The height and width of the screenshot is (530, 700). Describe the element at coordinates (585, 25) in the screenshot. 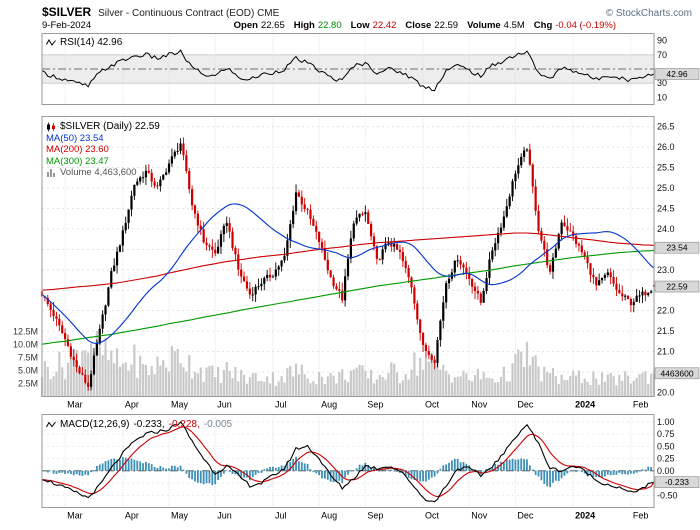

I see `chg-value: -0.04 (-0.19%)` at that location.